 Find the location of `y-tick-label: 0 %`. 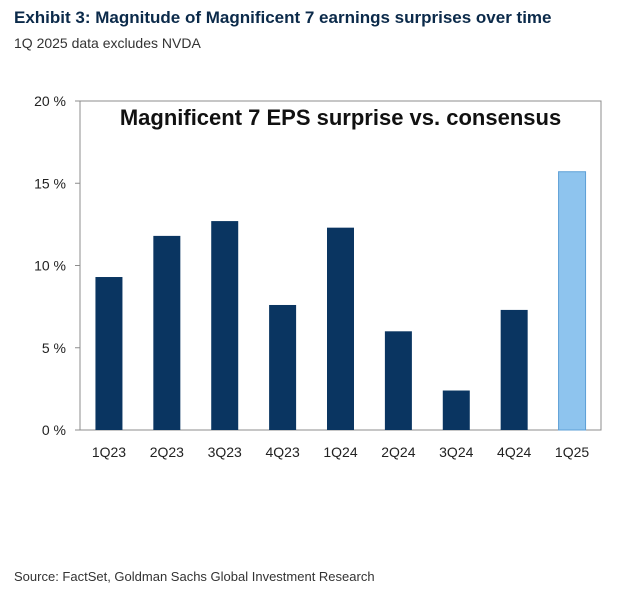

y-tick-label: 0 % is located at coordinates (54, 430).